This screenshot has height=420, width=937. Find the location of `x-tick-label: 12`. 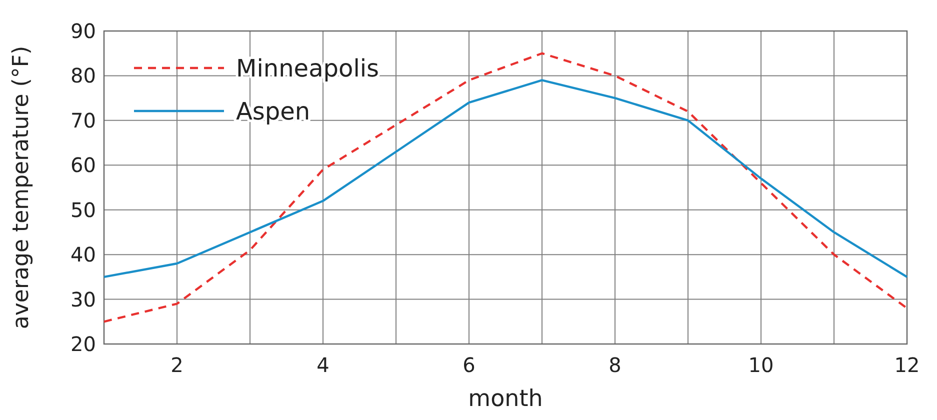

x-tick-label: 12 is located at coordinates (907, 365).